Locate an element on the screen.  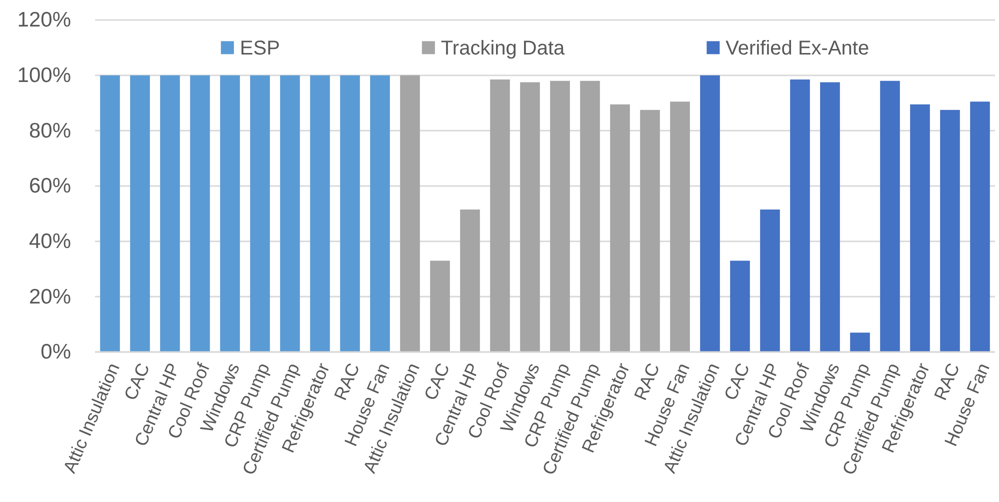
y-tick-label: 100% is located at coordinates (44, 76).